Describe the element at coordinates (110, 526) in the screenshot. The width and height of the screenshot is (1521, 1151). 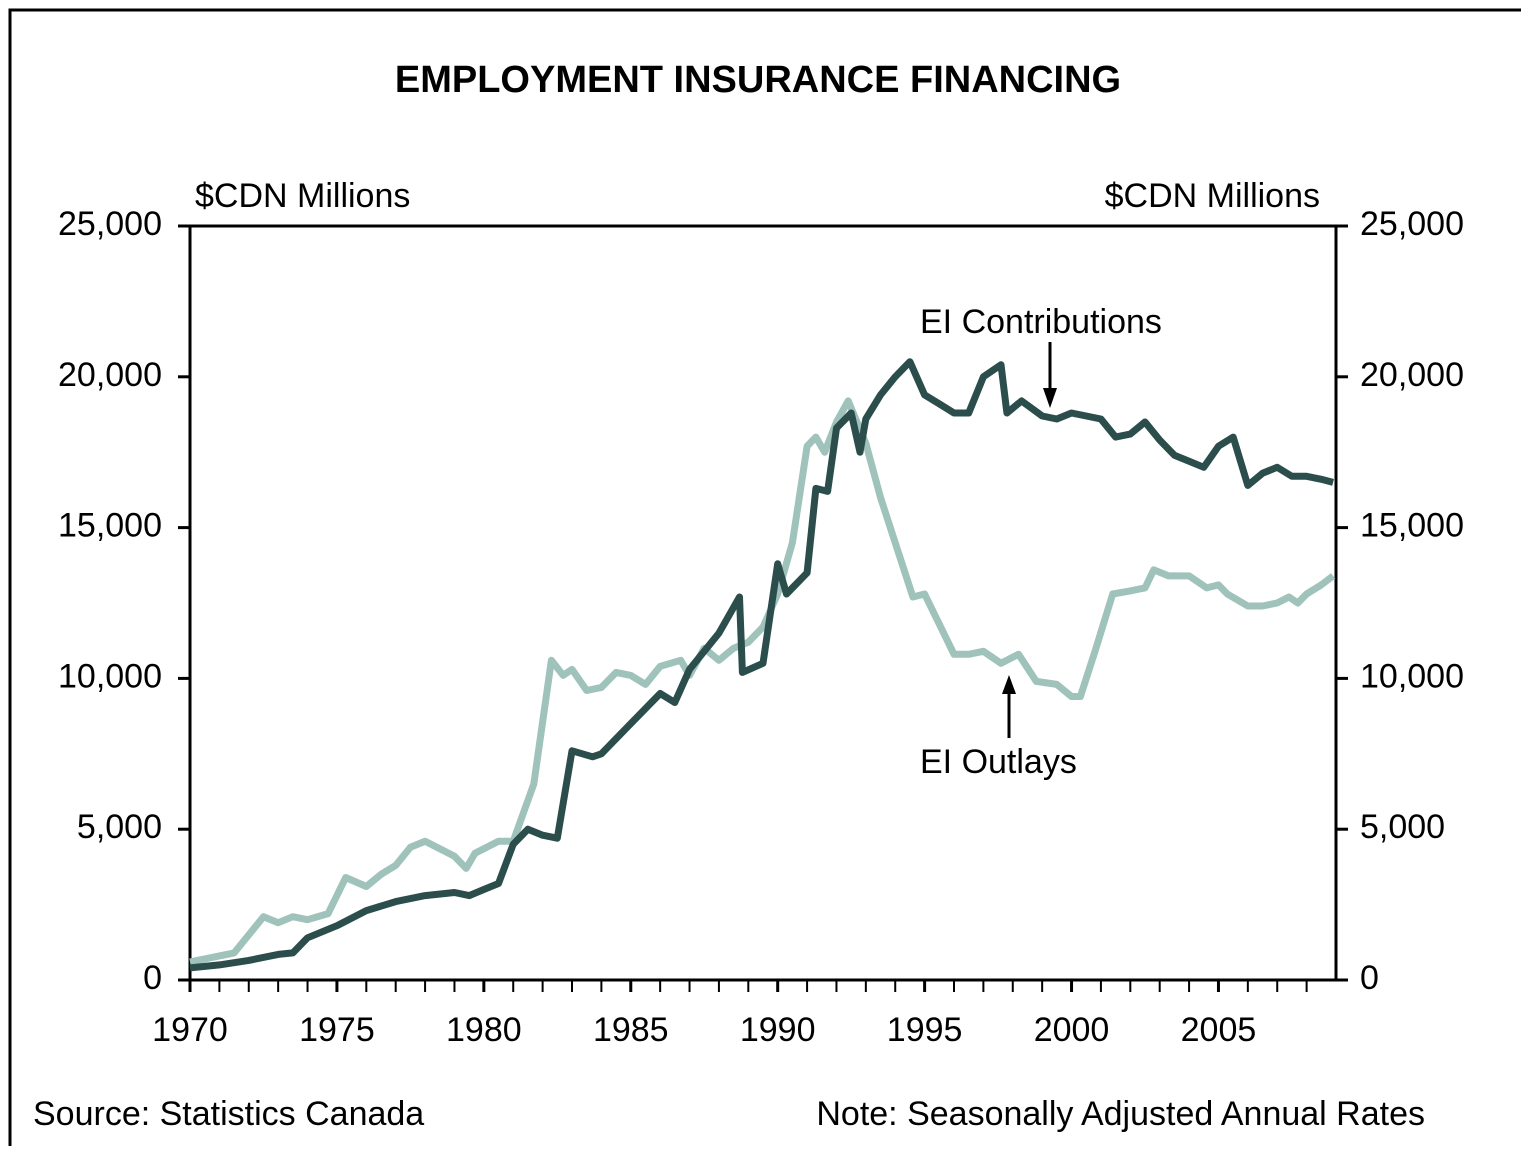
I see `y-tick-label: 15,000` at that location.